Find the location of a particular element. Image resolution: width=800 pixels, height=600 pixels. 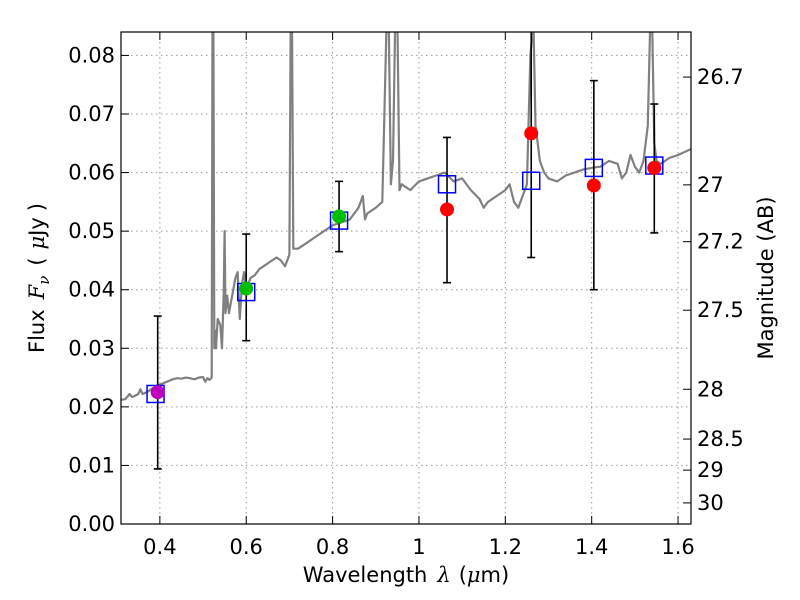

x-tick-label: 0.8 is located at coordinates (332, 547).